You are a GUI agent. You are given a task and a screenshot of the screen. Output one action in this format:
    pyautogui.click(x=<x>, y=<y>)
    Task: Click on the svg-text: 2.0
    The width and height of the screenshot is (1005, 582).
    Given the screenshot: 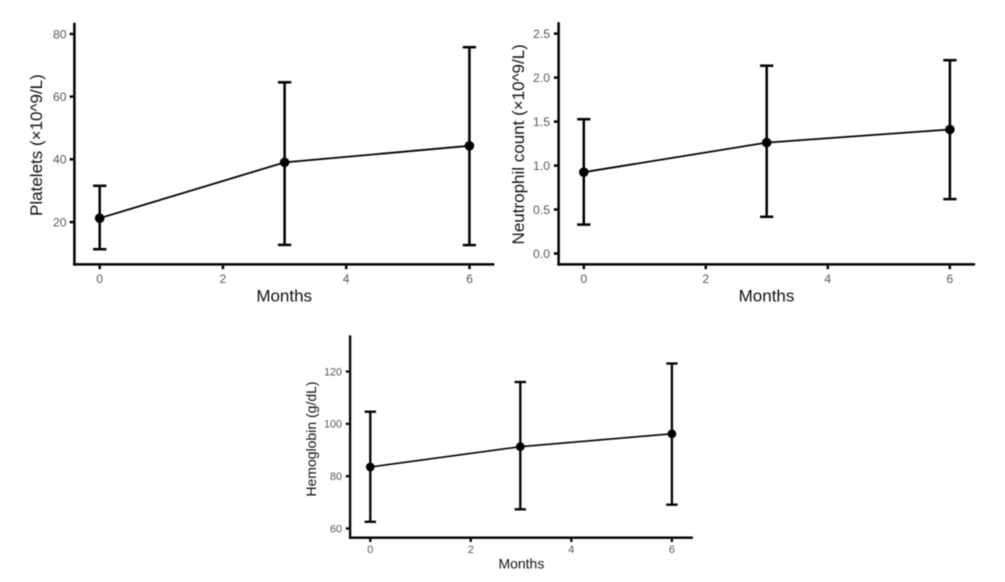 What is the action you would take?
    pyautogui.click(x=541, y=78)
    